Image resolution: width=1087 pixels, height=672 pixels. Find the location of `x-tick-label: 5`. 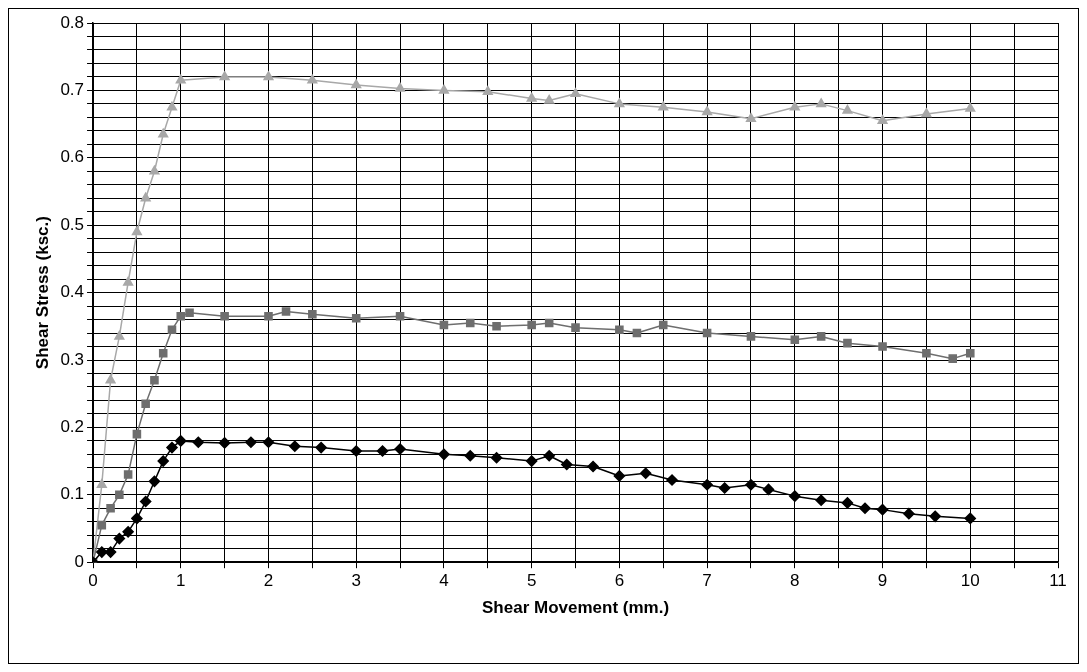

x-tick-label: 5 is located at coordinates (531, 581).